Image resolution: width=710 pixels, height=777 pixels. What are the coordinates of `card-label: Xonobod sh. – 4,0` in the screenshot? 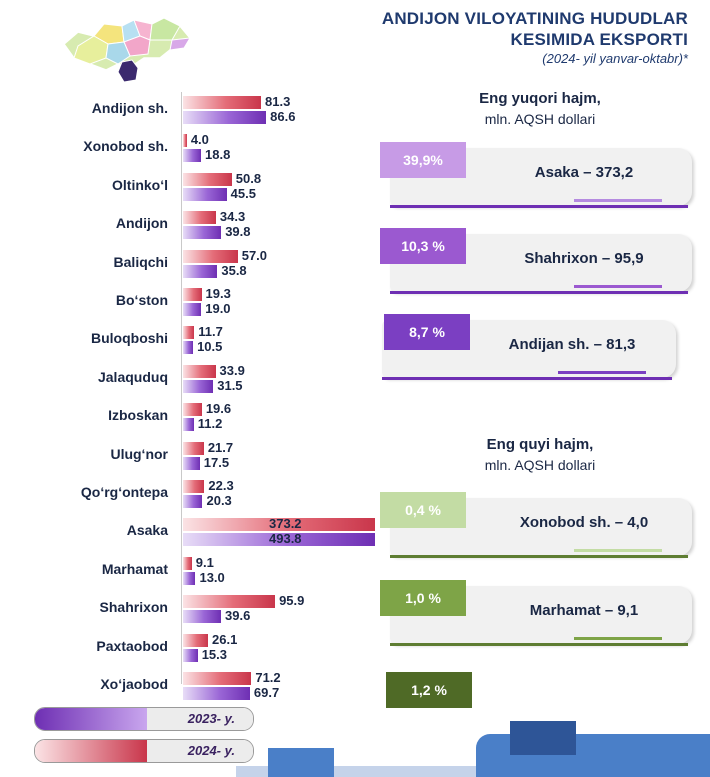 It's located at (584, 522).